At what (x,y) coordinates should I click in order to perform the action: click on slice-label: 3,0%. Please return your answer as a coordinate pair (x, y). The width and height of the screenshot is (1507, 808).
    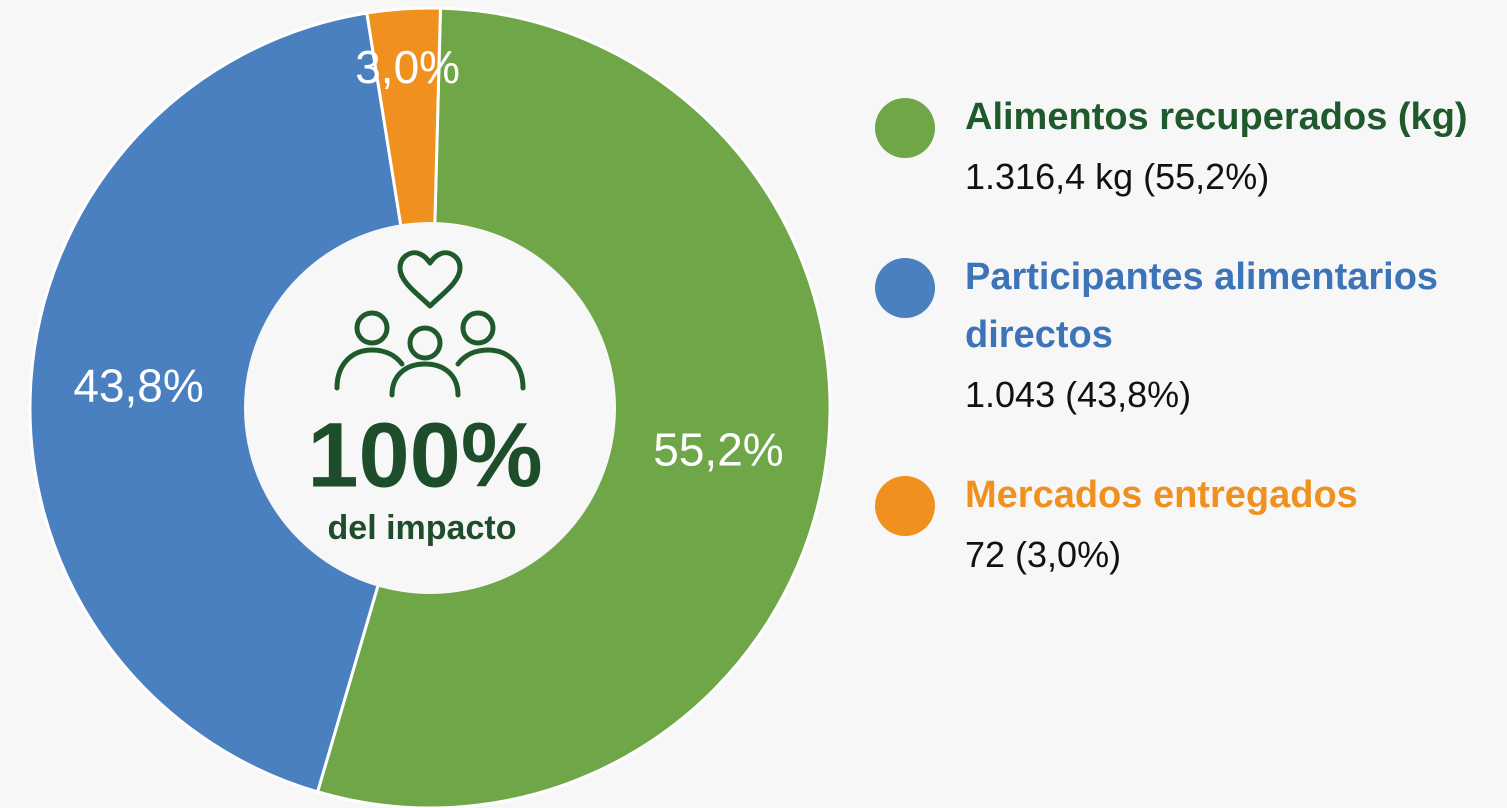
    Looking at the image, I should click on (407, 67).